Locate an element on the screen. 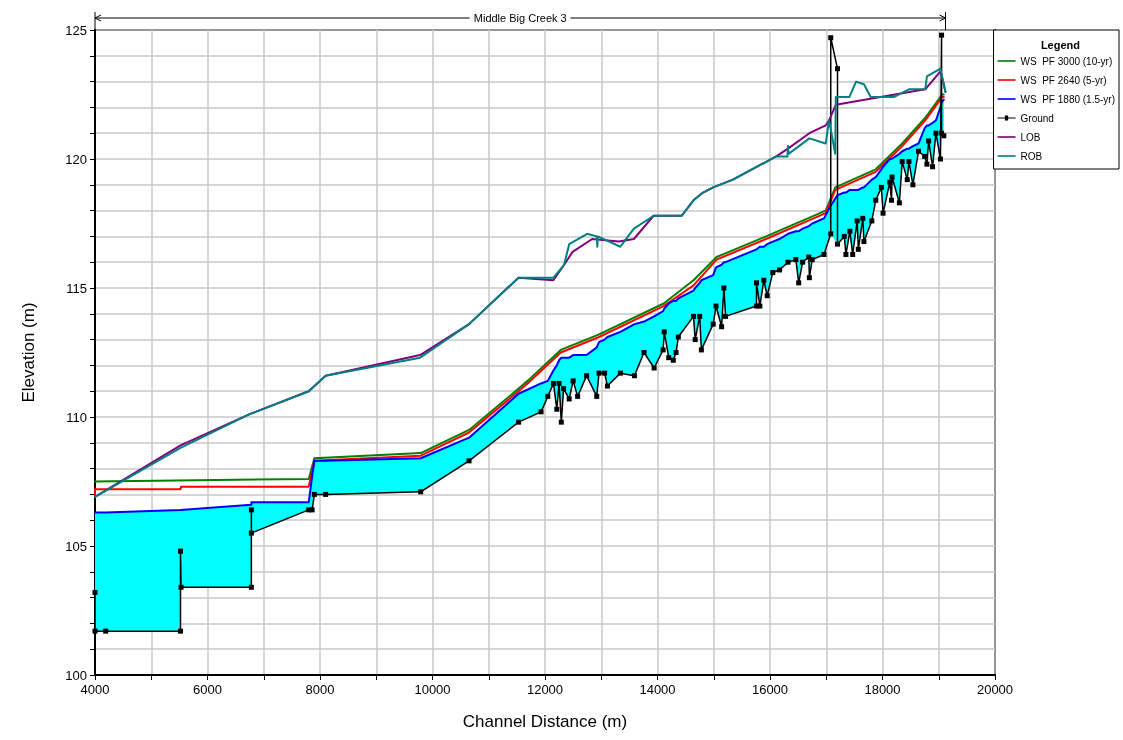 Image resolution: width=1123 pixels, height=740 pixels. x-tick-label: 18000 is located at coordinates (882, 689).